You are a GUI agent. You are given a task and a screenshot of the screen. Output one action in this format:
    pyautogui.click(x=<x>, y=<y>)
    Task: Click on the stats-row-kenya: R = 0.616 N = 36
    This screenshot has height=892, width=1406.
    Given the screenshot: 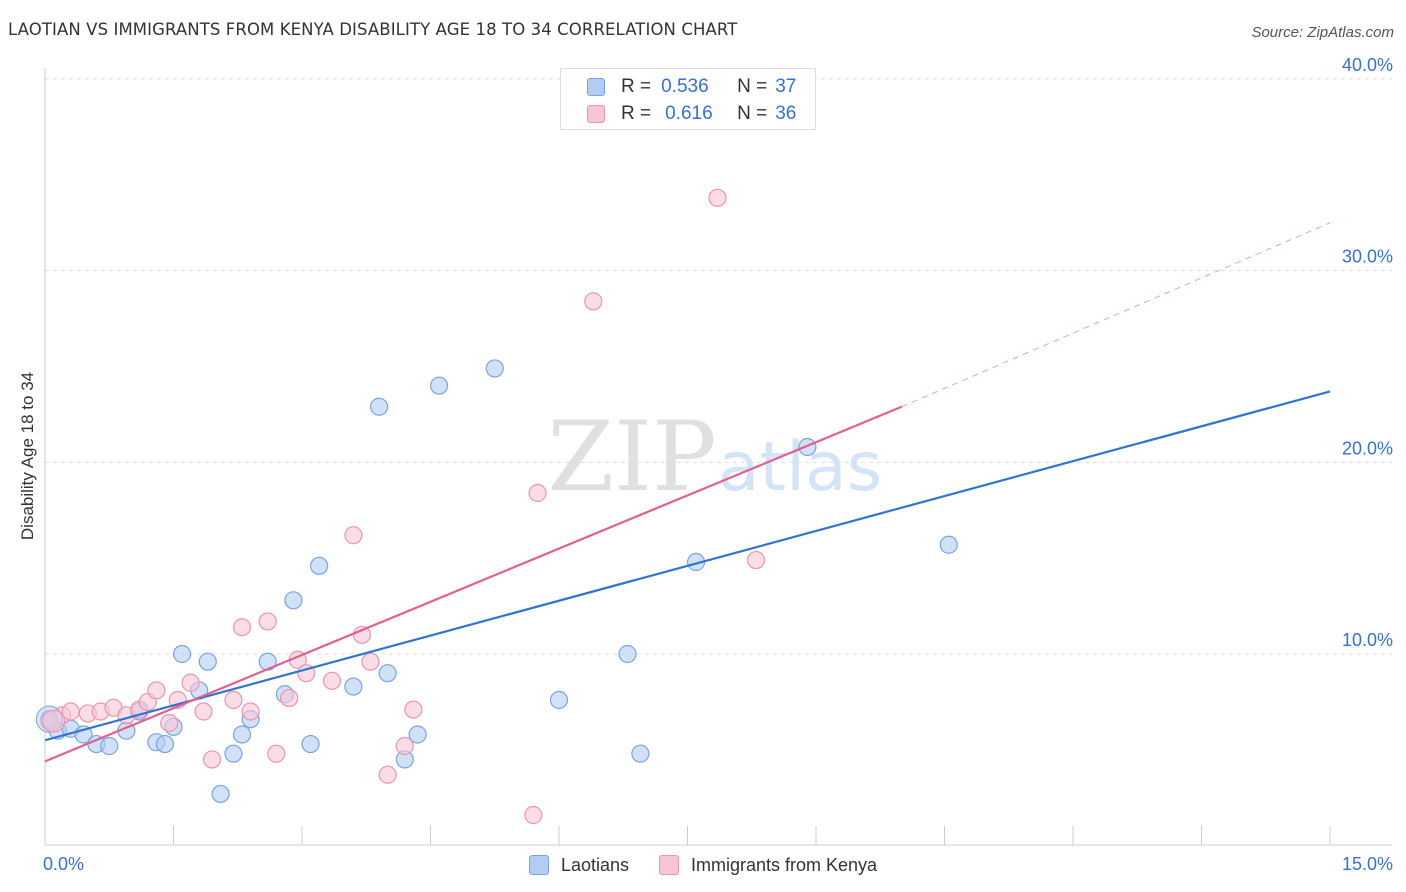 What is the action you would take?
    pyautogui.click(x=691, y=114)
    